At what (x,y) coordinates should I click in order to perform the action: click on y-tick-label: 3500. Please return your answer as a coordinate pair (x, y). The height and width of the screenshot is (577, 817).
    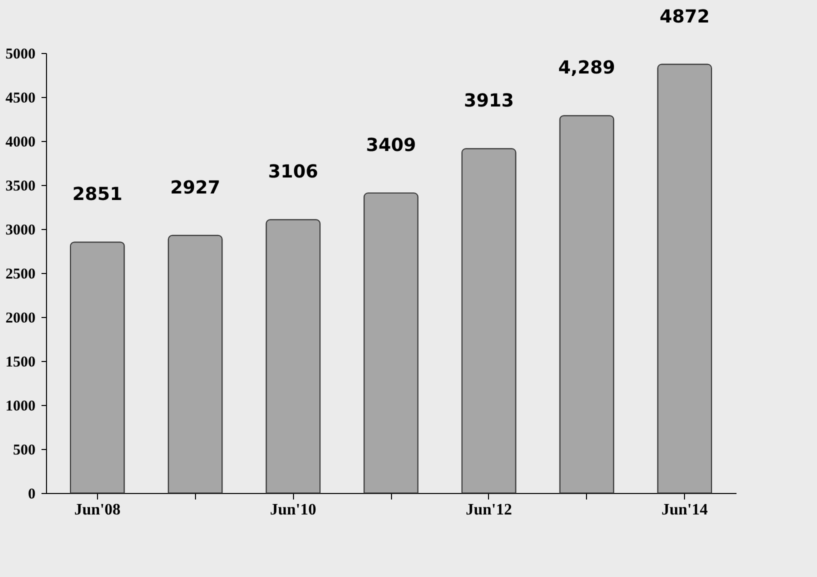
    Looking at the image, I should click on (21, 186).